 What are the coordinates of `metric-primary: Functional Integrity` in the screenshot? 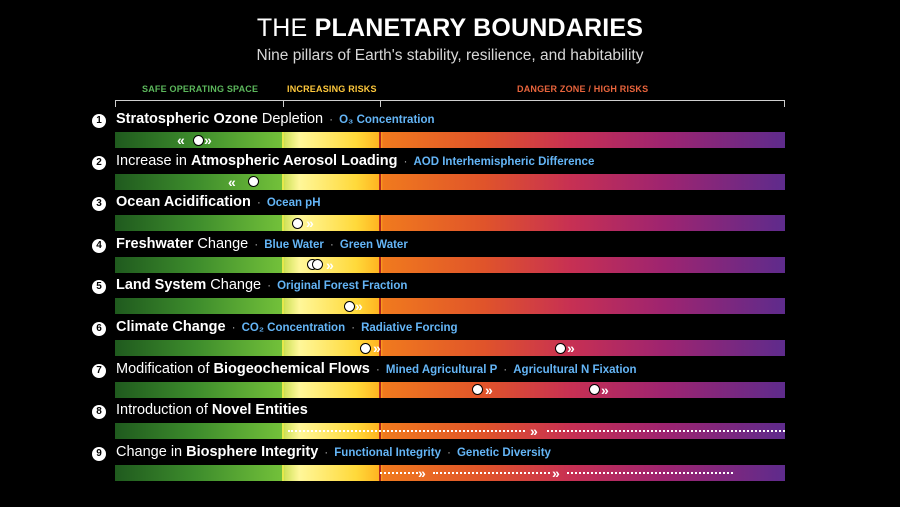 It's located at (387, 452).